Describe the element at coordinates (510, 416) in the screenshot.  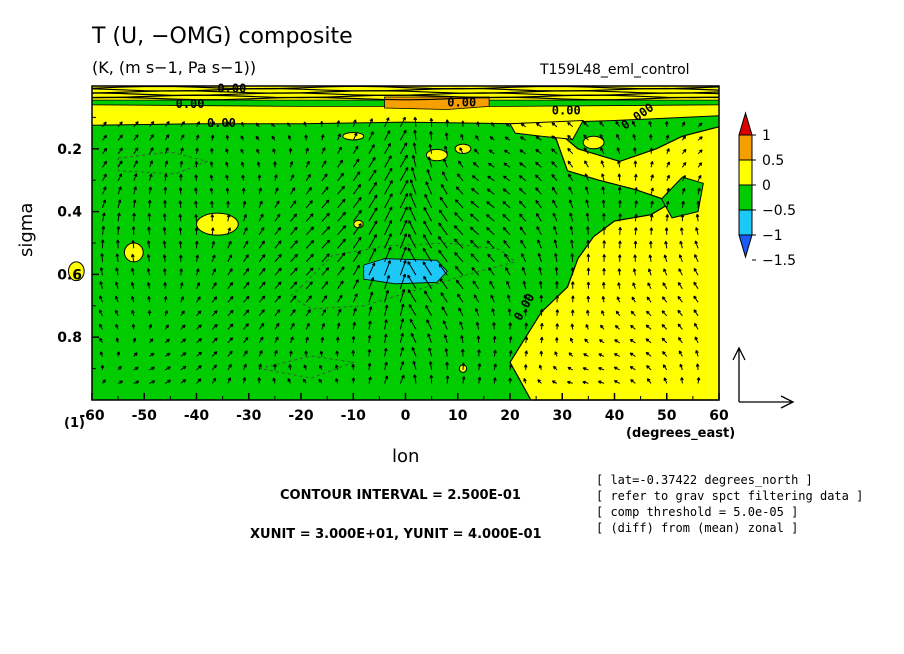
I see `x-tick-label: 20` at that location.